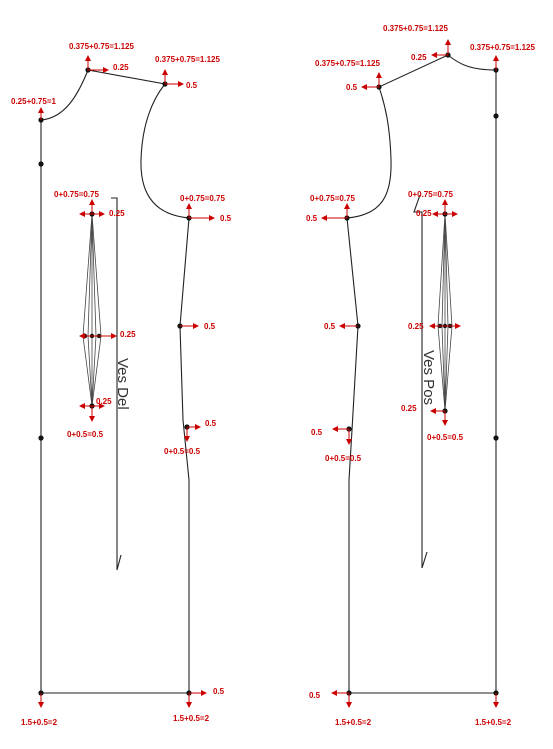 Image resolution: width=553 pixels, height=749 pixels. I want to click on front-fold-line, so click(116, 384).